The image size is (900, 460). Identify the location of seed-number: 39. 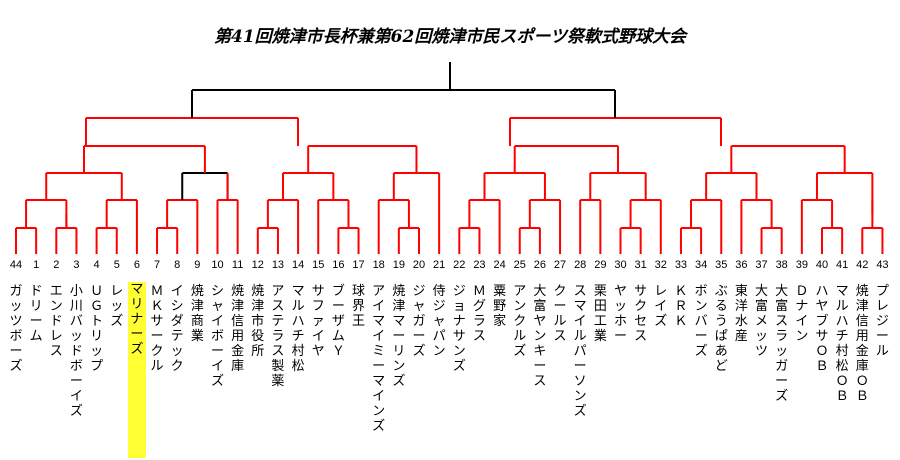
(801, 265).